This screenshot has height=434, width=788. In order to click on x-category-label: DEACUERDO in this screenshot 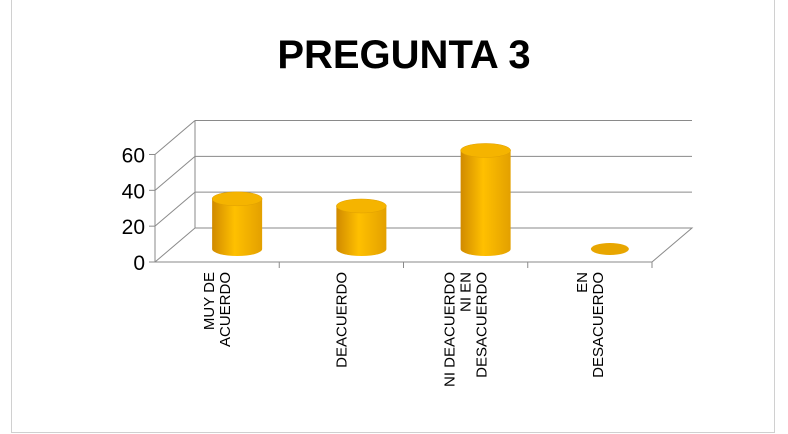, I will do `click(341, 320)`.